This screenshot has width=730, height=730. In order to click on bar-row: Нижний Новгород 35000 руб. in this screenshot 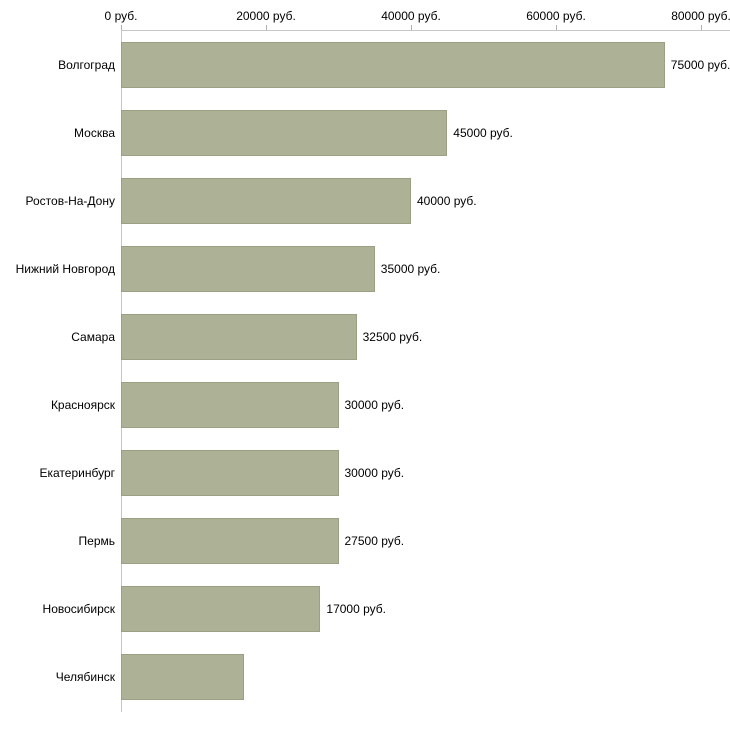, I will do `click(365, 269)`.